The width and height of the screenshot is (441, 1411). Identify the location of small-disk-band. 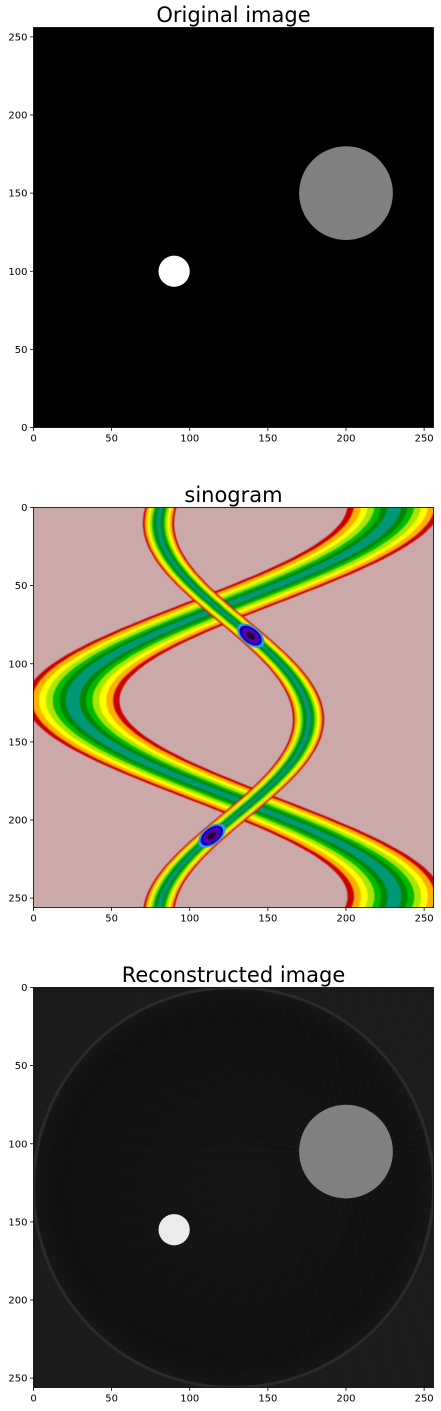
(233, 707).